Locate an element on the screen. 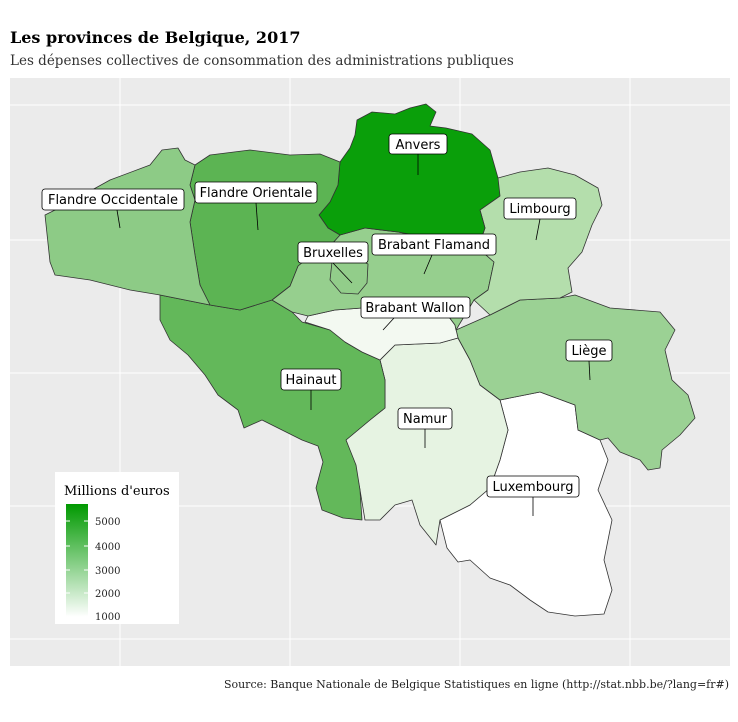 Image resolution: width=738 pixels, height=722 pixels. label-hainaut-text: Hainaut is located at coordinates (311, 380).